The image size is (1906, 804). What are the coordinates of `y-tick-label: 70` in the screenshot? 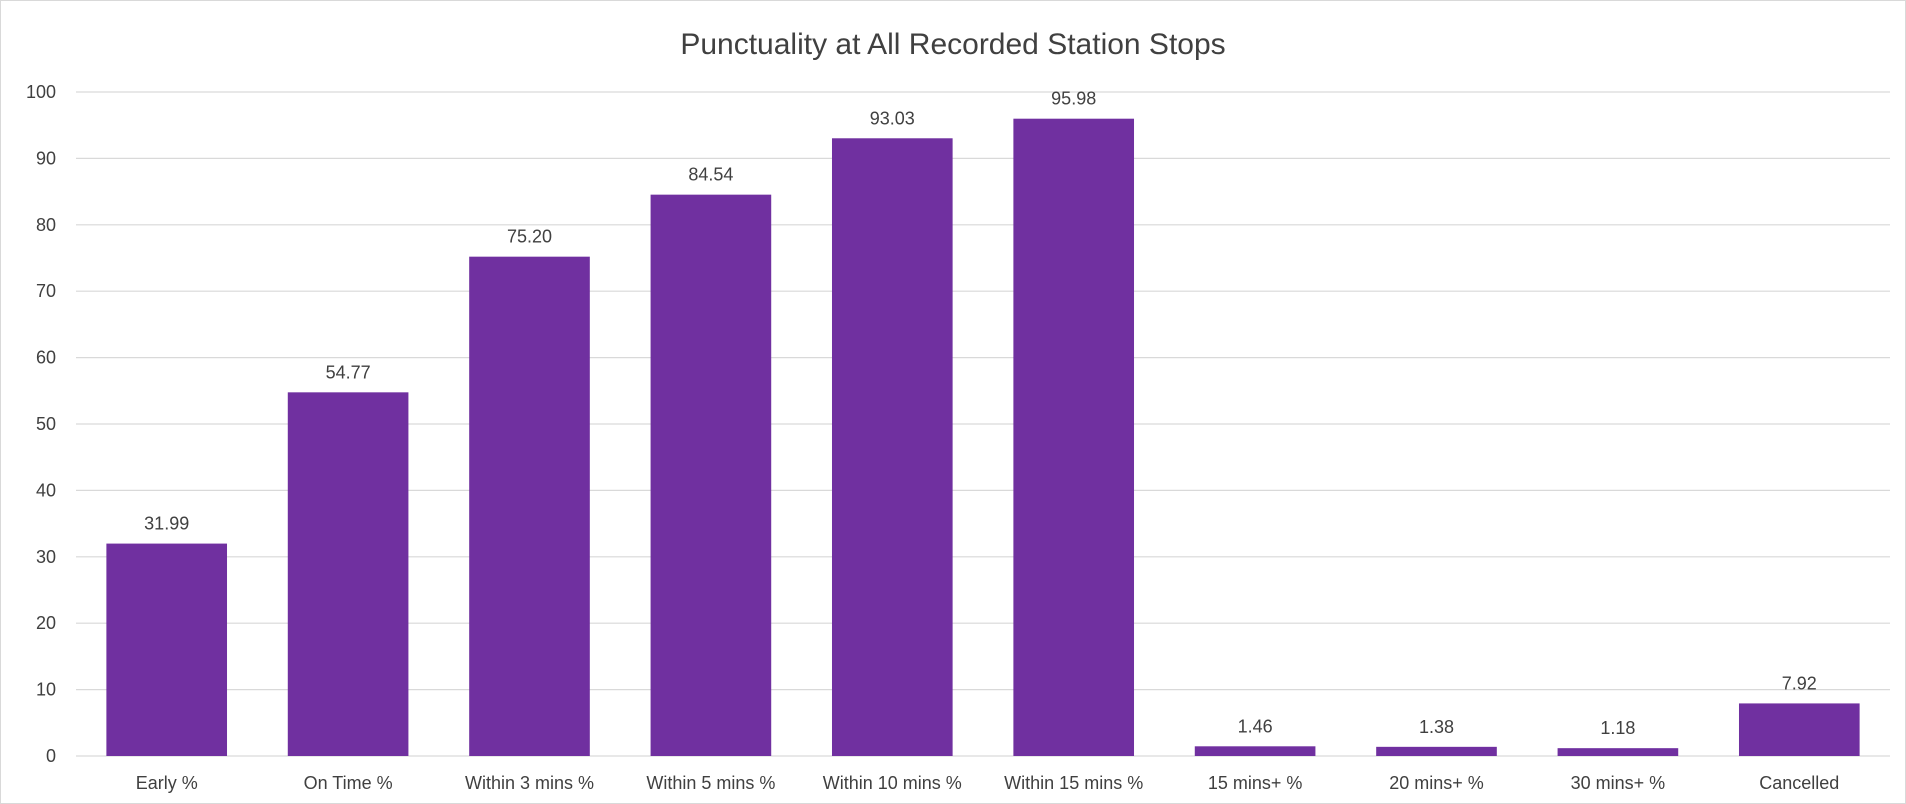 It's located at (46, 291).